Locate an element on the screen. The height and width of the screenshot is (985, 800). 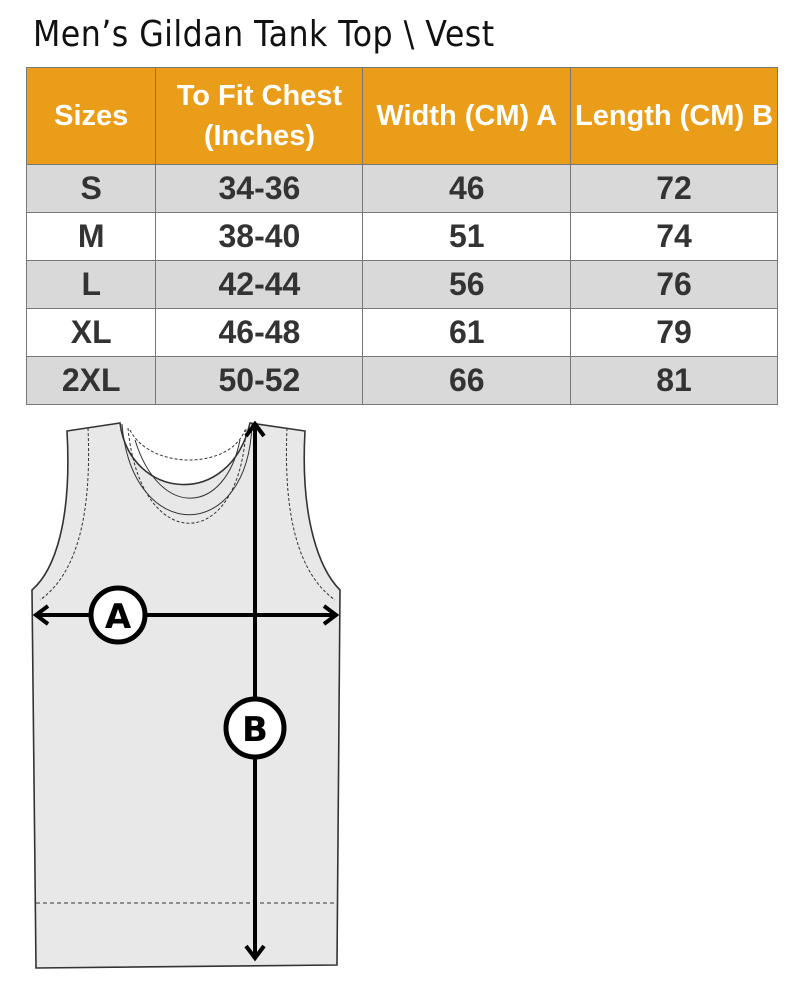
cell-chest: 38-40 is located at coordinates (259, 236).